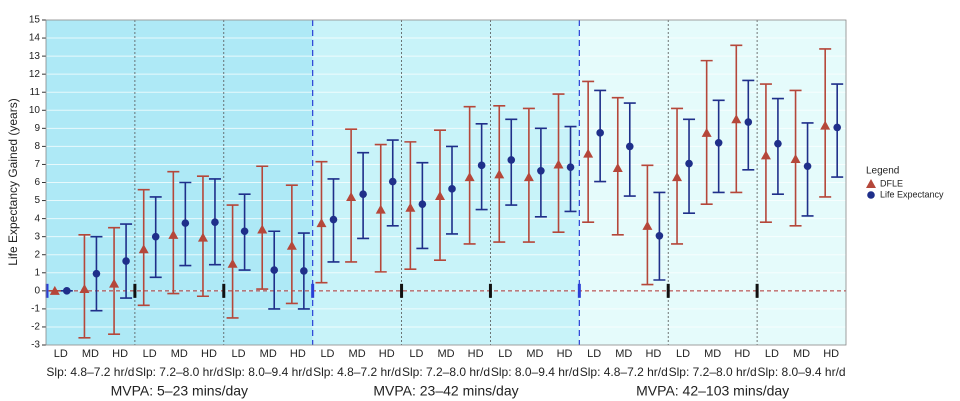 The width and height of the screenshot is (960, 401). Describe the element at coordinates (37, 164) in the screenshot. I see `y-tick-label: 7` at that location.